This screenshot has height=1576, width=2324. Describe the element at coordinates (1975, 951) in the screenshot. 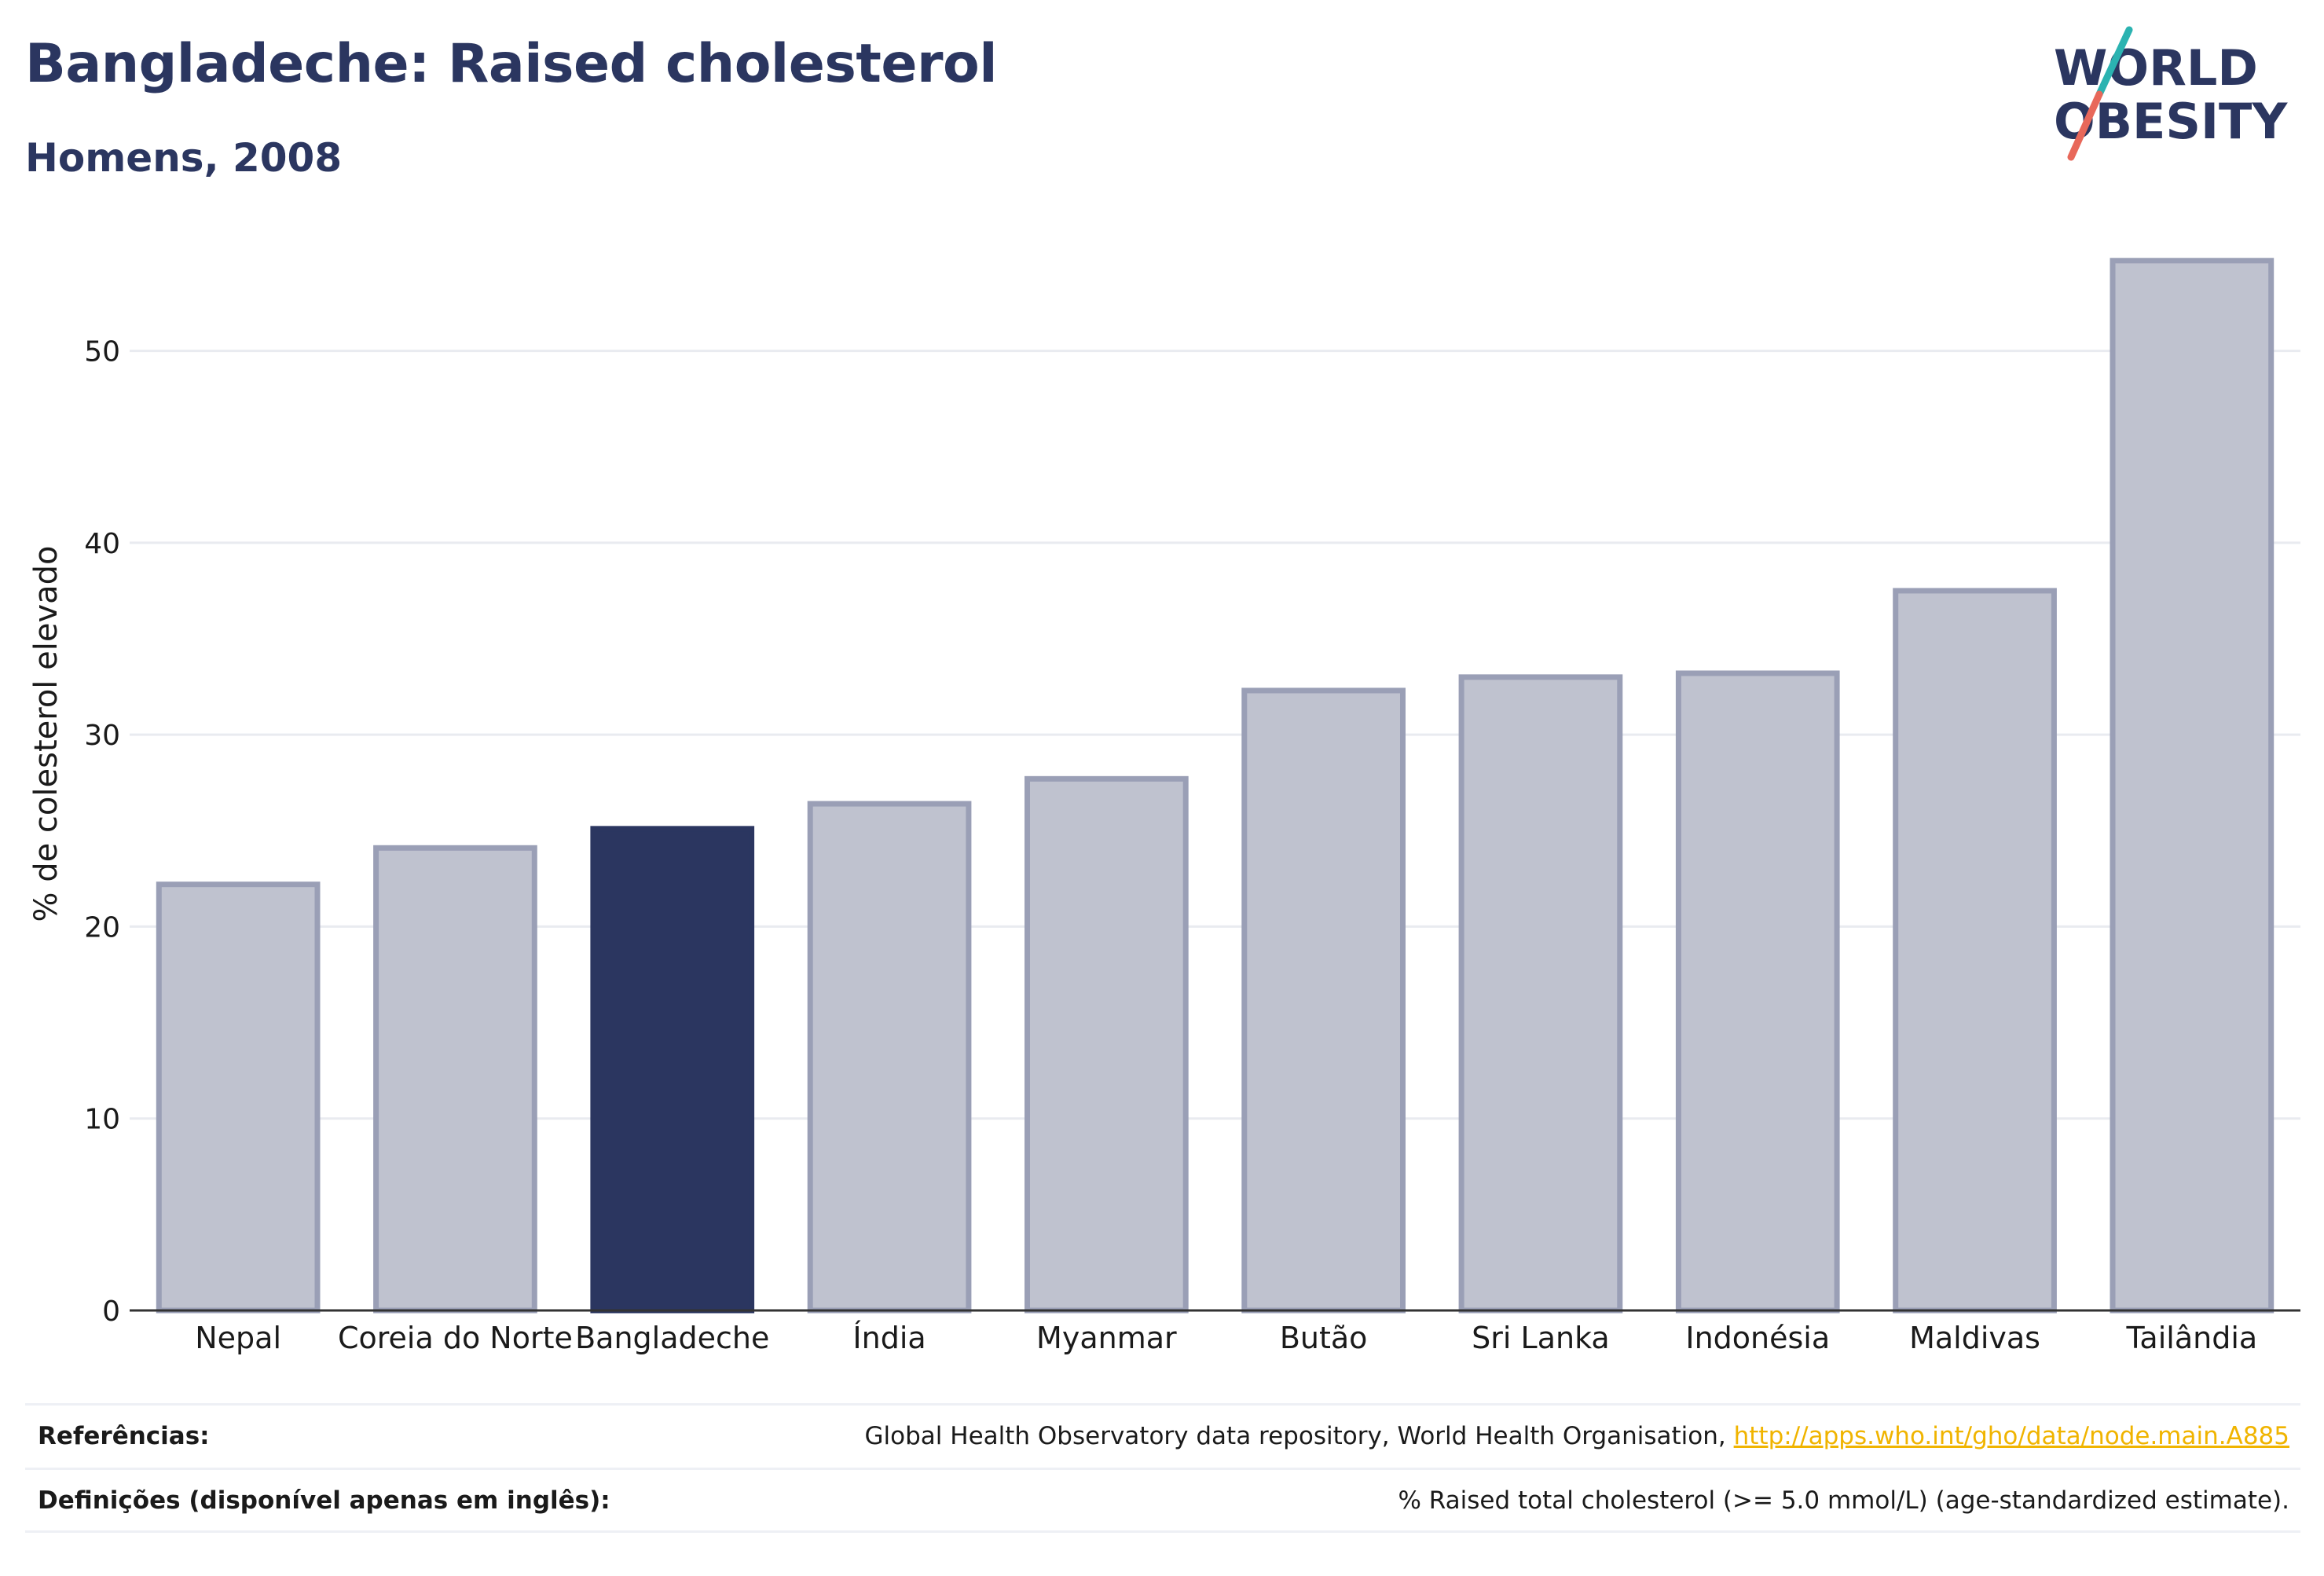

I see `bar-maldivas` at that location.